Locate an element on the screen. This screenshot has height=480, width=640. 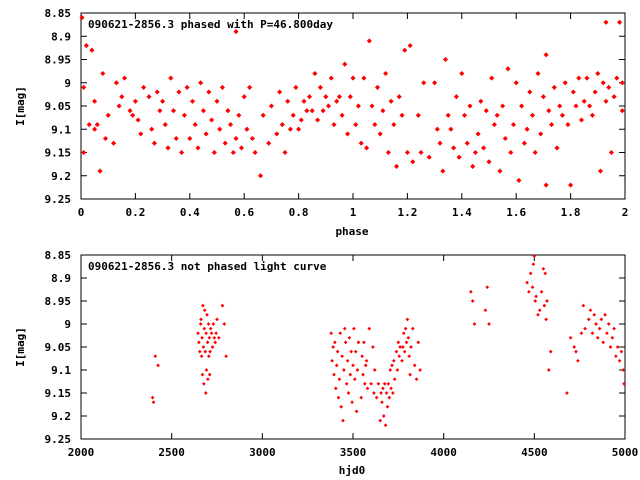
unphased-y-tick-label: 9.1 is located at coordinates (61, 370).